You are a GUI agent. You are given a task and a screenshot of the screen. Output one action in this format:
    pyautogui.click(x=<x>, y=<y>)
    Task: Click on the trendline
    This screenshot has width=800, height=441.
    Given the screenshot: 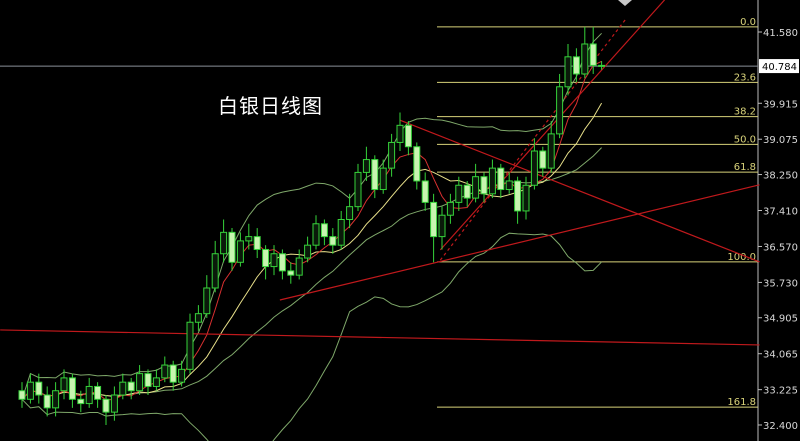 What is the action you would take?
    pyautogui.click(x=579, y=191)
    